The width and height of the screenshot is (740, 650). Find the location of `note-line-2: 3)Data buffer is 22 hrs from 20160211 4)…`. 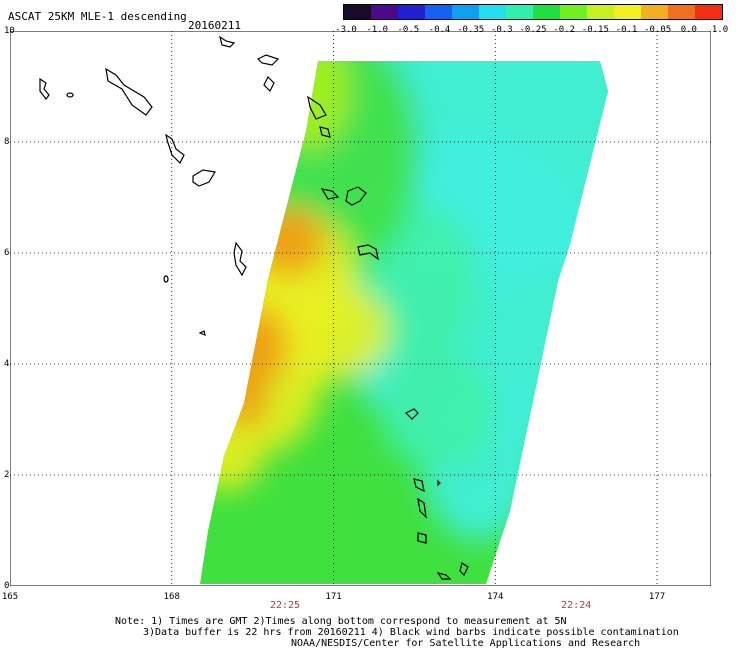

note-line-2: 3)Data buffer is 22 hrs from 20160211 4)… is located at coordinates (411, 632).